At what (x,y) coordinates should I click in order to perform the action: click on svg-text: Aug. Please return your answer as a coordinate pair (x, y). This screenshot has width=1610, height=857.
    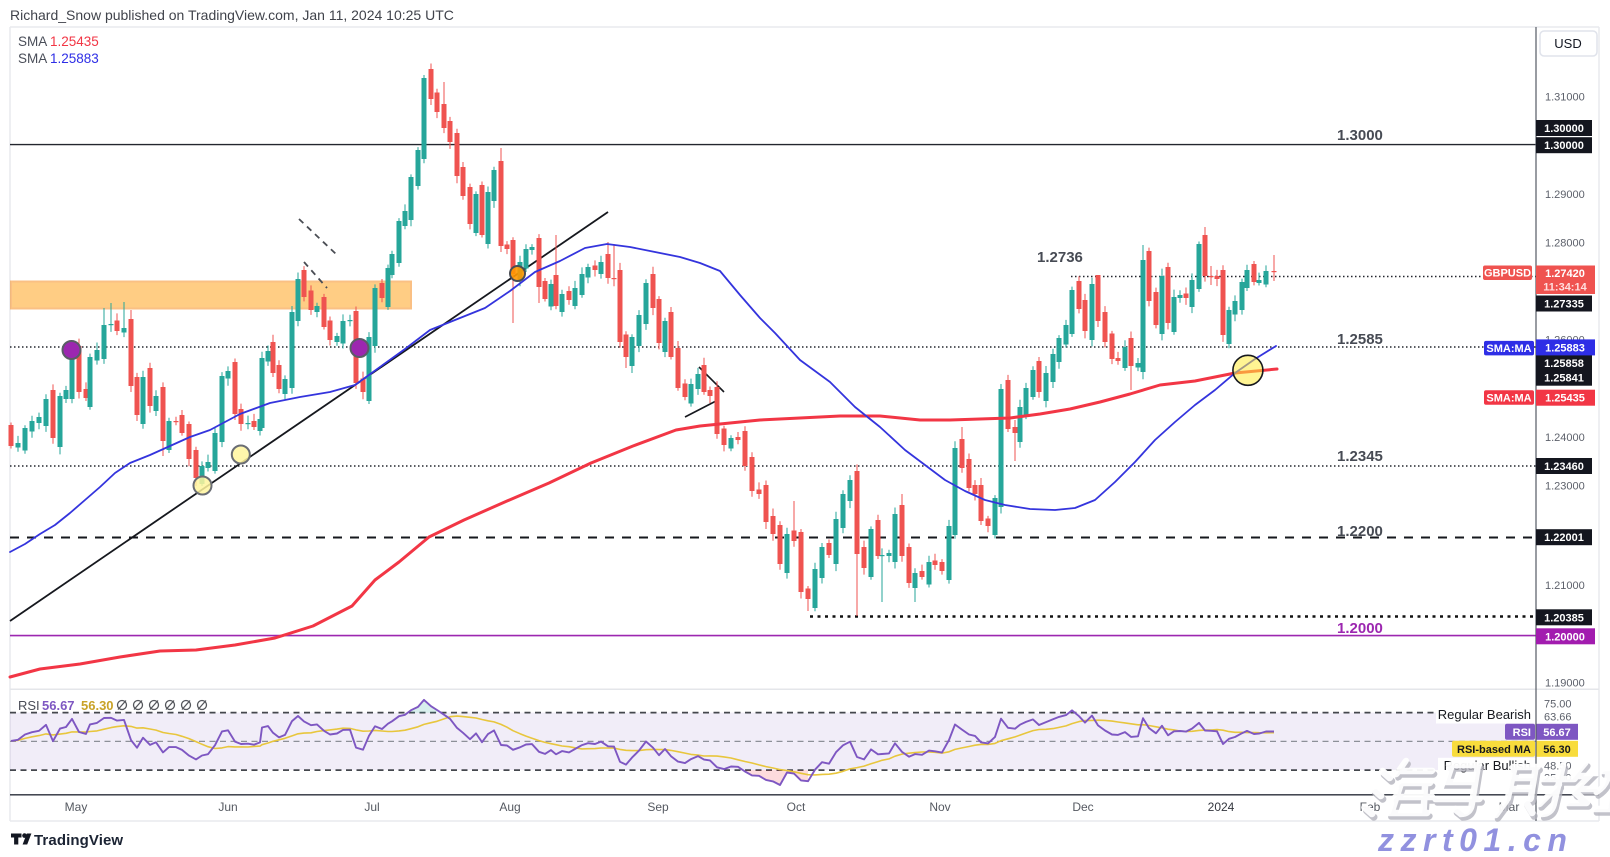
    Looking at the image, I should click on (509, 807).